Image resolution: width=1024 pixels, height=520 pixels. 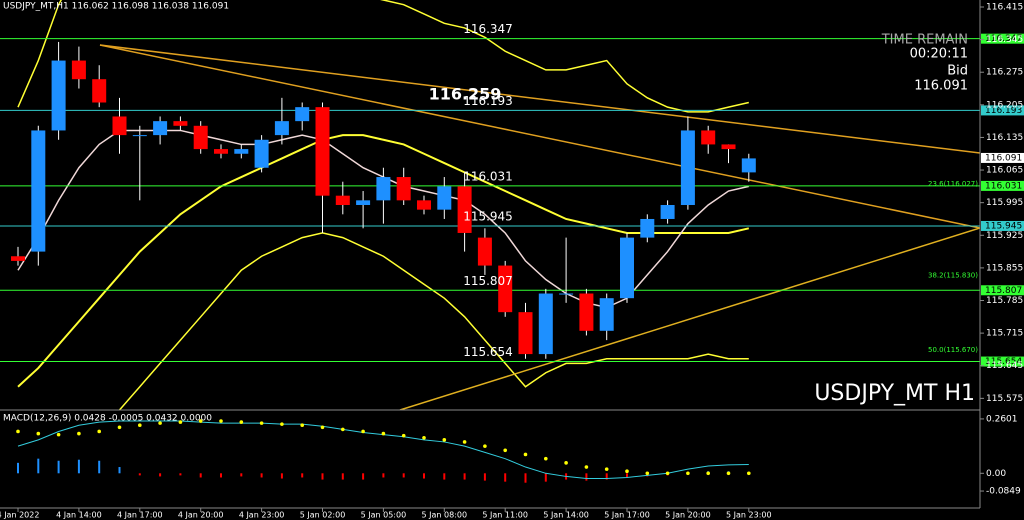 I want to click on level-axis-label: 116.031, so click(x=1003, y=186).